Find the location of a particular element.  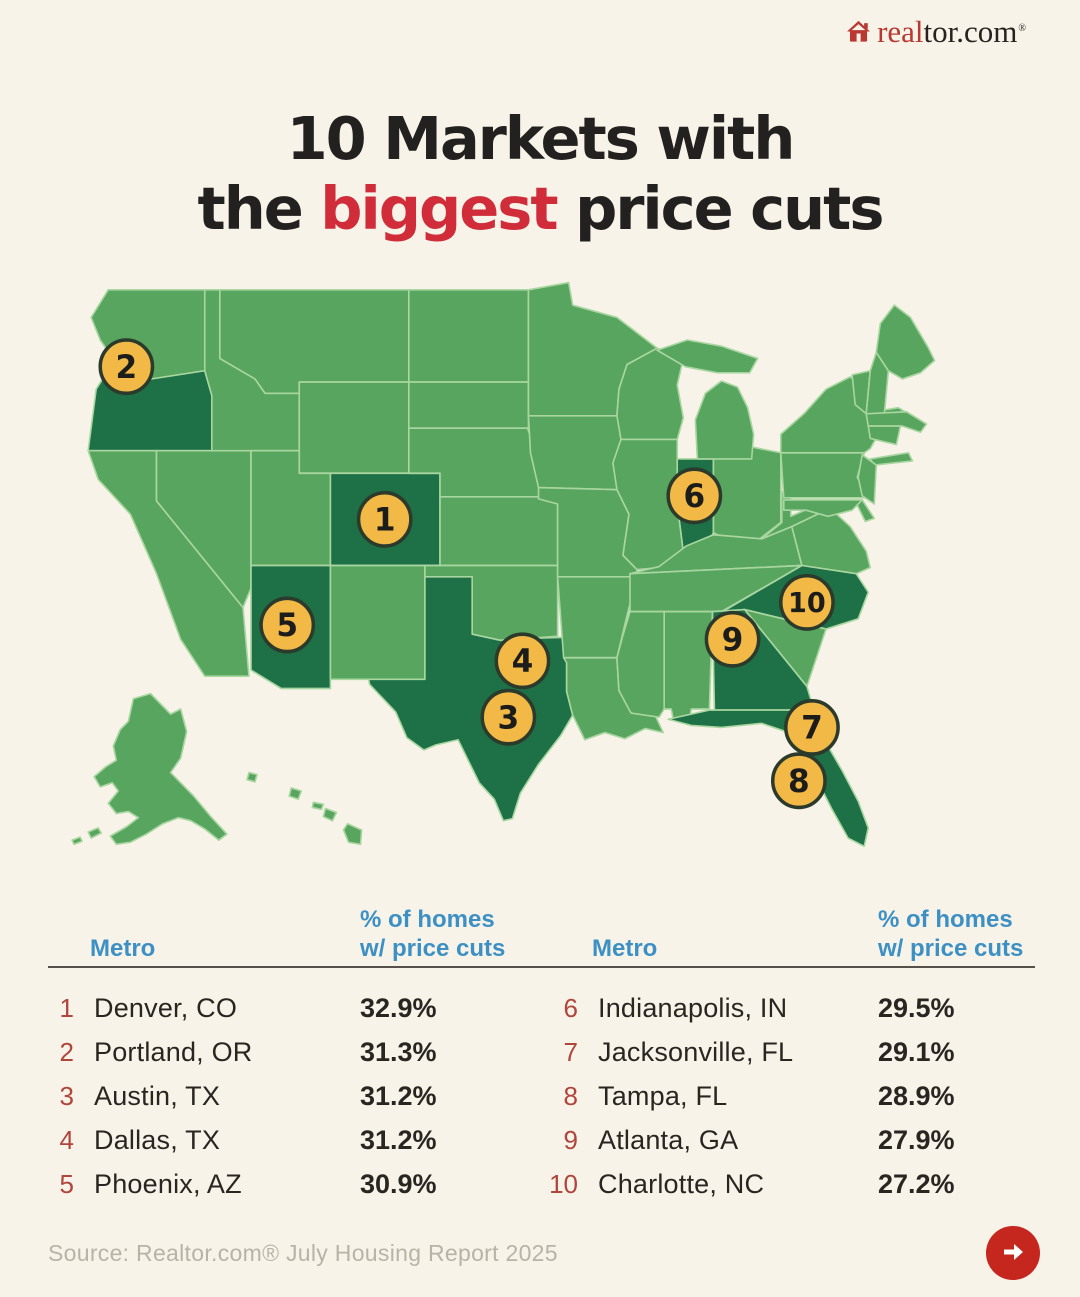

rank-number: 2 is located at coordinates (66, 1051).